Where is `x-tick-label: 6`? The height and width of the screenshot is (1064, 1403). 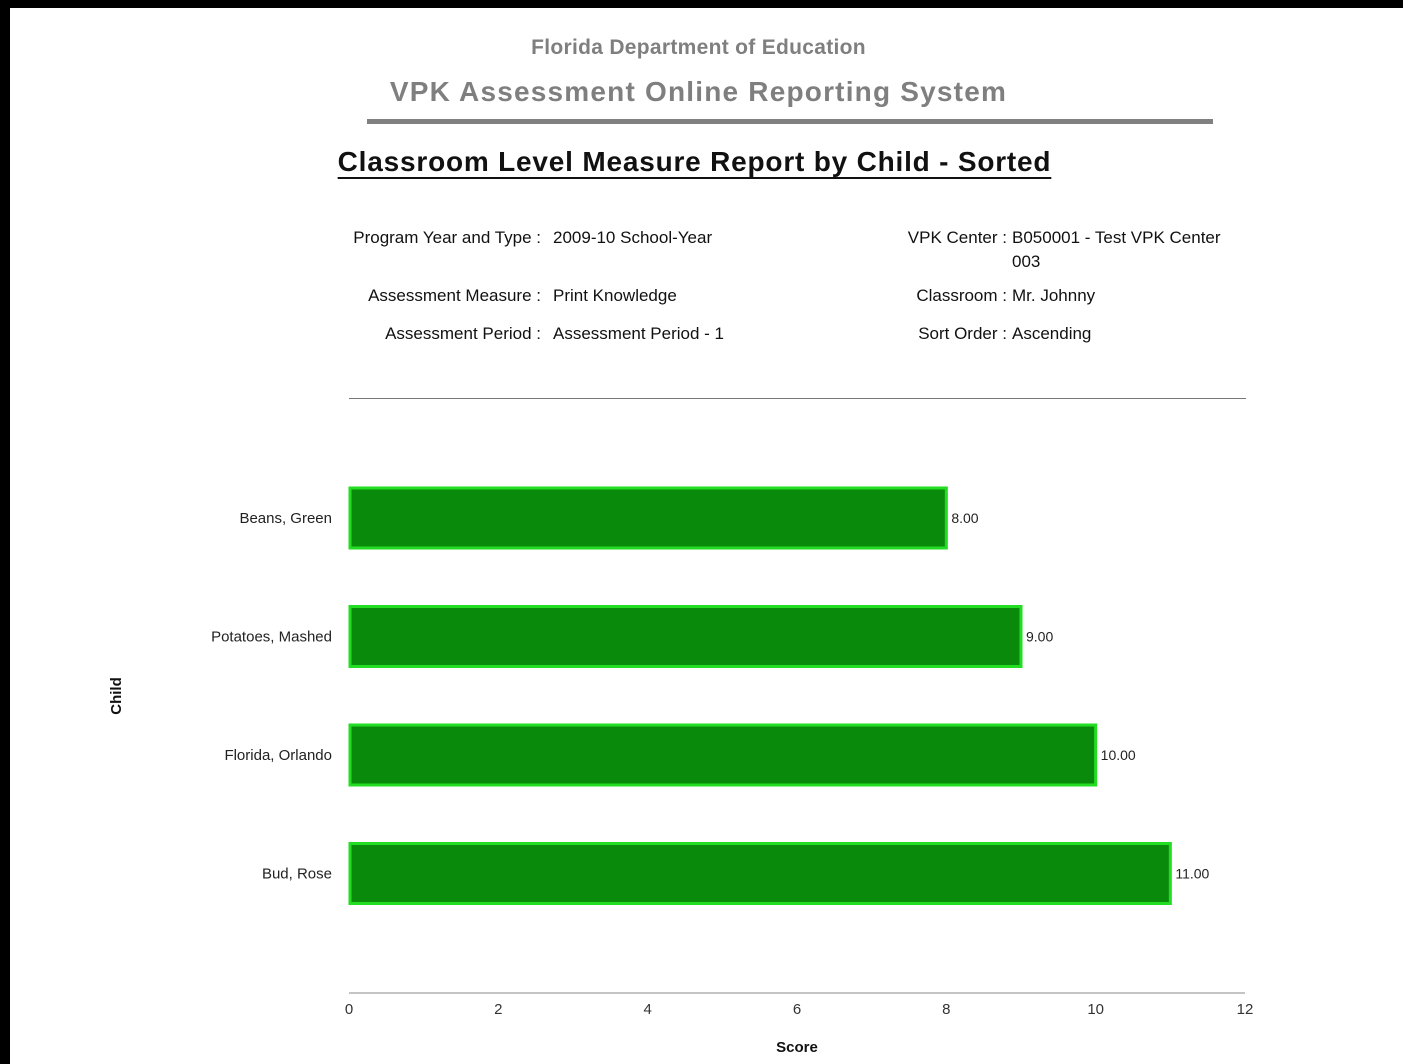 x-tick-label: 6 is located at coordinates (797, 1009).